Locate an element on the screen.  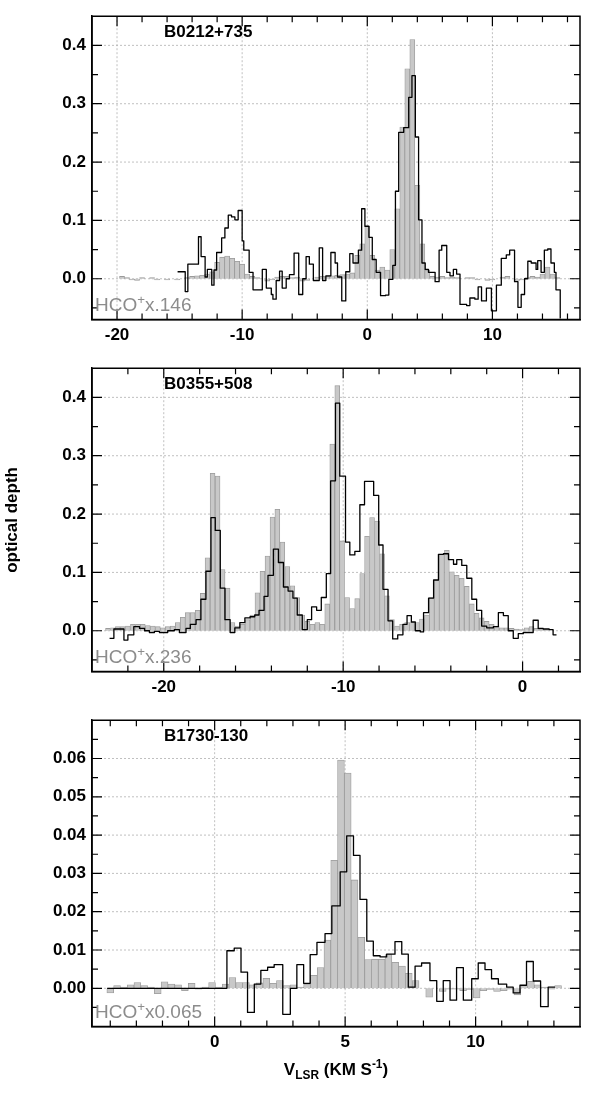
chart-title: B1730-130 is located at coordinates (206, 736).